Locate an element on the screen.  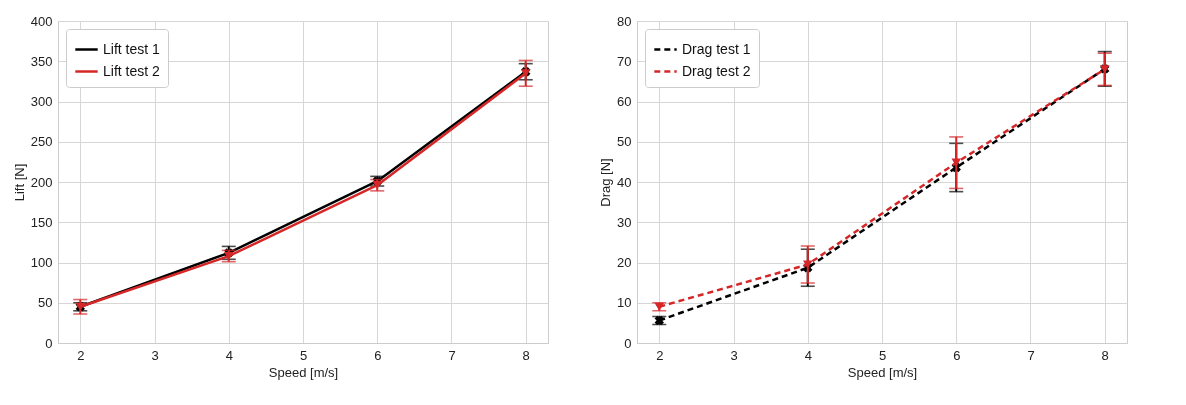
y-tick-label: 10 is located at coordinates (624, 303).